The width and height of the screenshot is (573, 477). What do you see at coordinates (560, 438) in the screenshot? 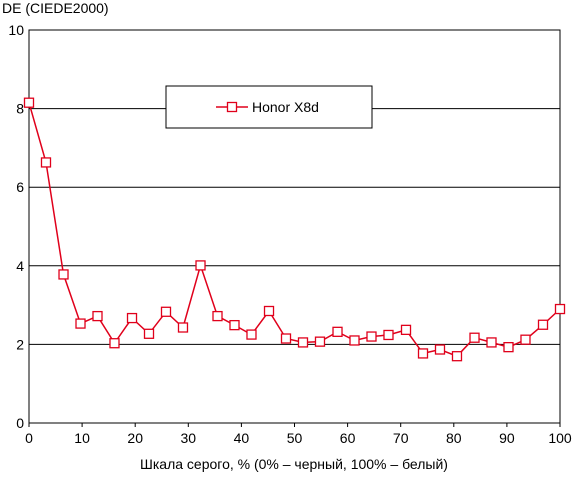
I see `x-tick-label-100: 100` at bounding box center [560, 438].